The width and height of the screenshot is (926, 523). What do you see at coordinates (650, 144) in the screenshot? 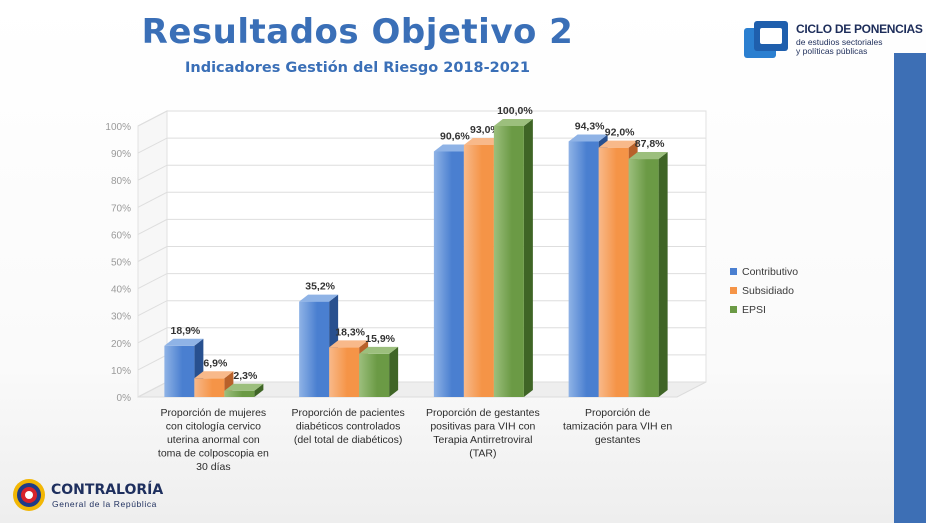
I see `data-label: 87,8%` at bounding box center [650, 144].